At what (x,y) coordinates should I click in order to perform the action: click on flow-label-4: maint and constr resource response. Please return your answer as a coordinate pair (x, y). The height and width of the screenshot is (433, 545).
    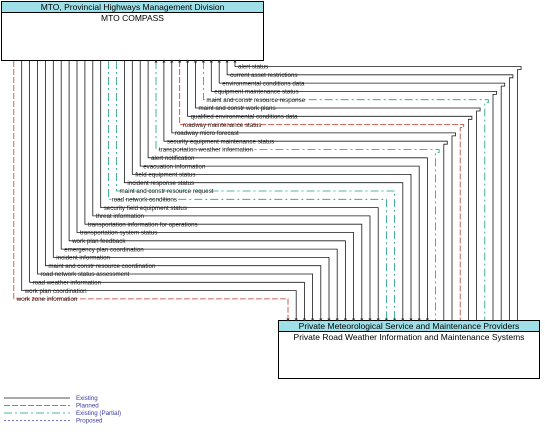
    Looking at the image, I should click on (255, 100).